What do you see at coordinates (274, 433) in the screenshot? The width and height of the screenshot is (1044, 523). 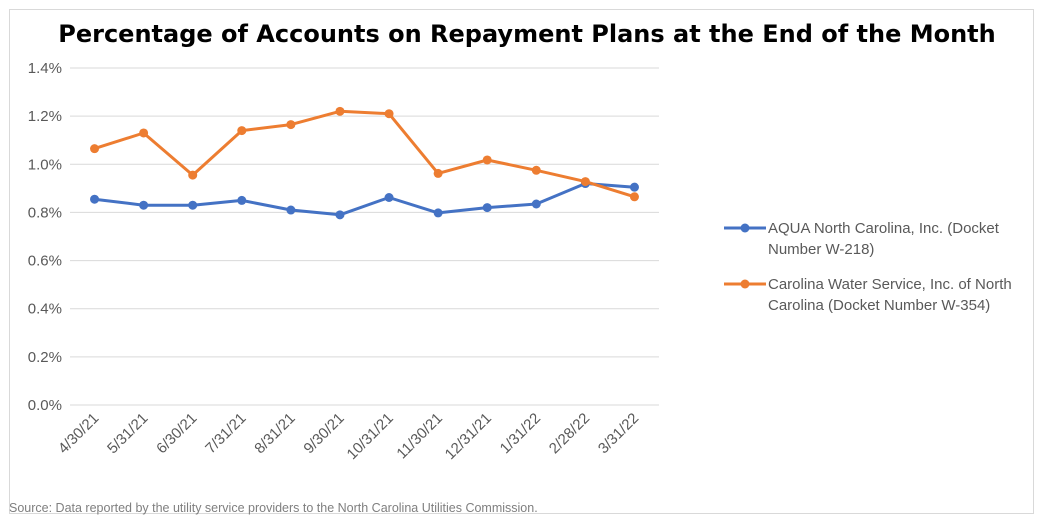 I see `x-tick-label: 8/31/21` at bounding box center [274, 433].